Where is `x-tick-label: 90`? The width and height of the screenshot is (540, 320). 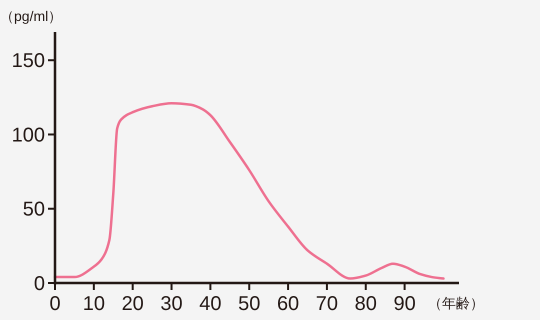 x-tick-label: 90 is located at coordinates (404, 304).